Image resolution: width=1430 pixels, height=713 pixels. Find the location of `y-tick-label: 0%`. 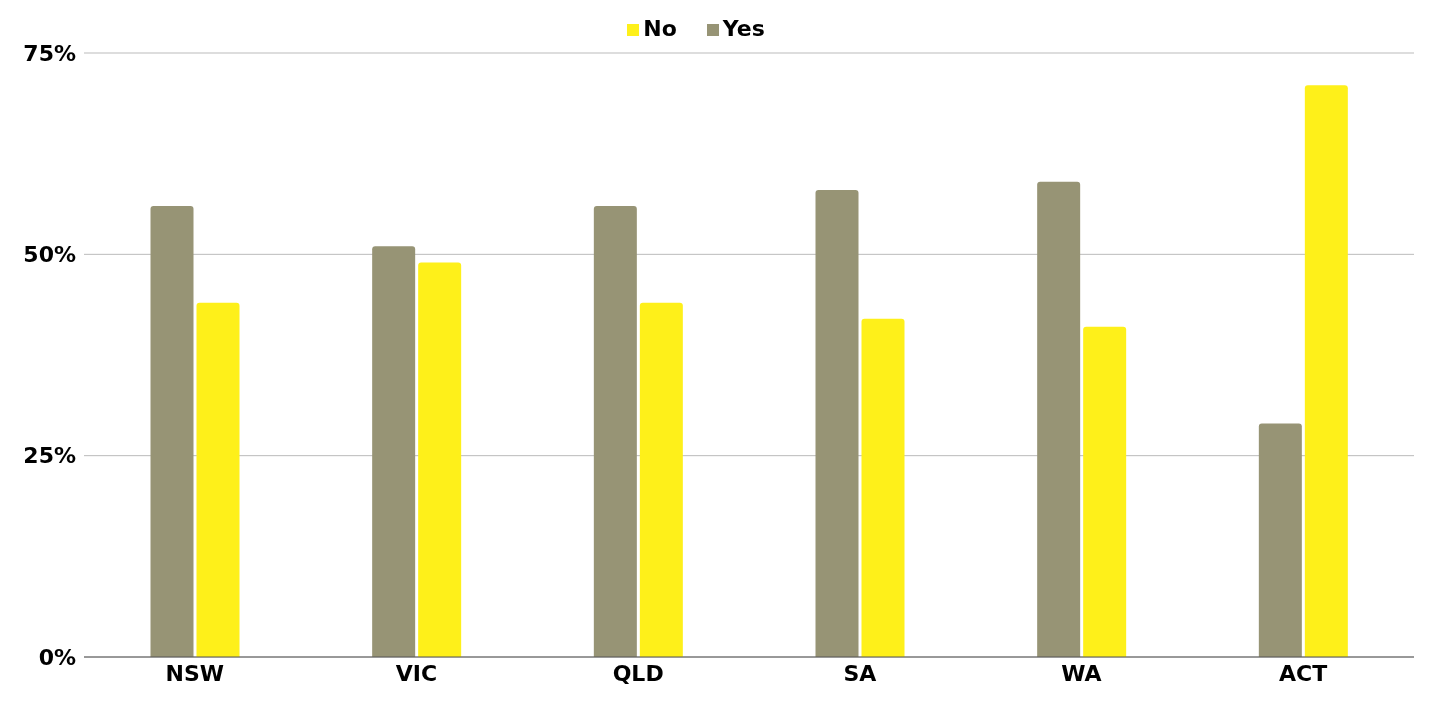

y-tick-label: 0% is located at coordinates (57, 657).